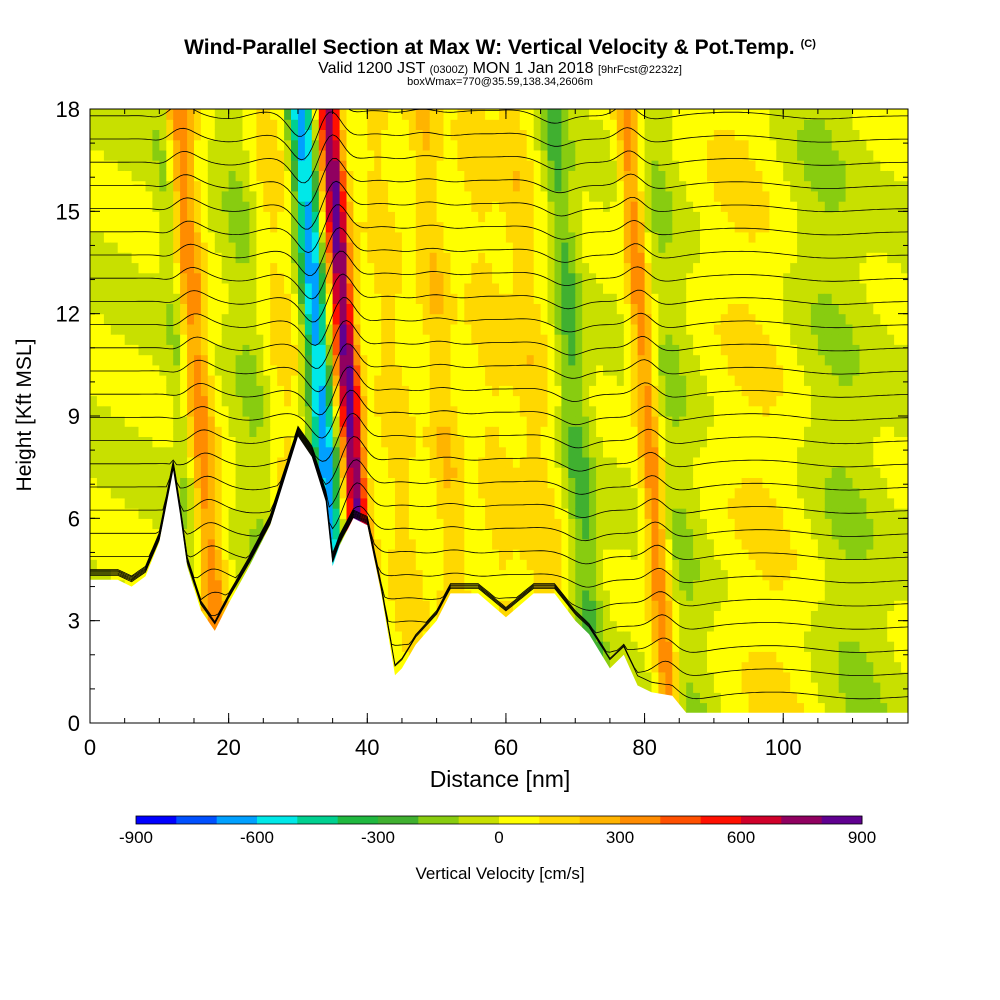 This screenshot has width=1000, height=1000. What do you see at coordinates (74, 416) in the screenshot?
I see `y-tick-label: 9` at bounding box center [74, 416].